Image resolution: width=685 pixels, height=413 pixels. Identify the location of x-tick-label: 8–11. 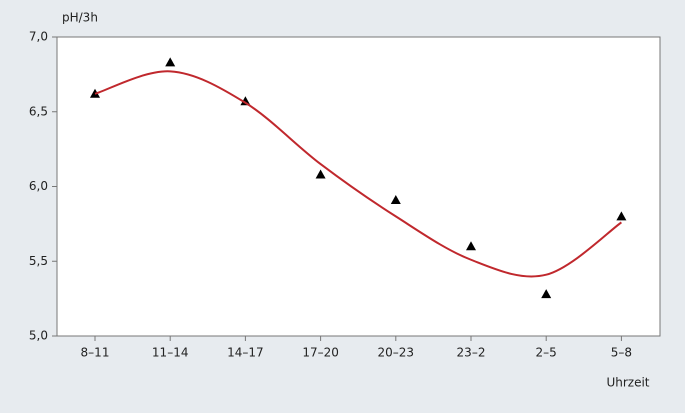
(95, 353).